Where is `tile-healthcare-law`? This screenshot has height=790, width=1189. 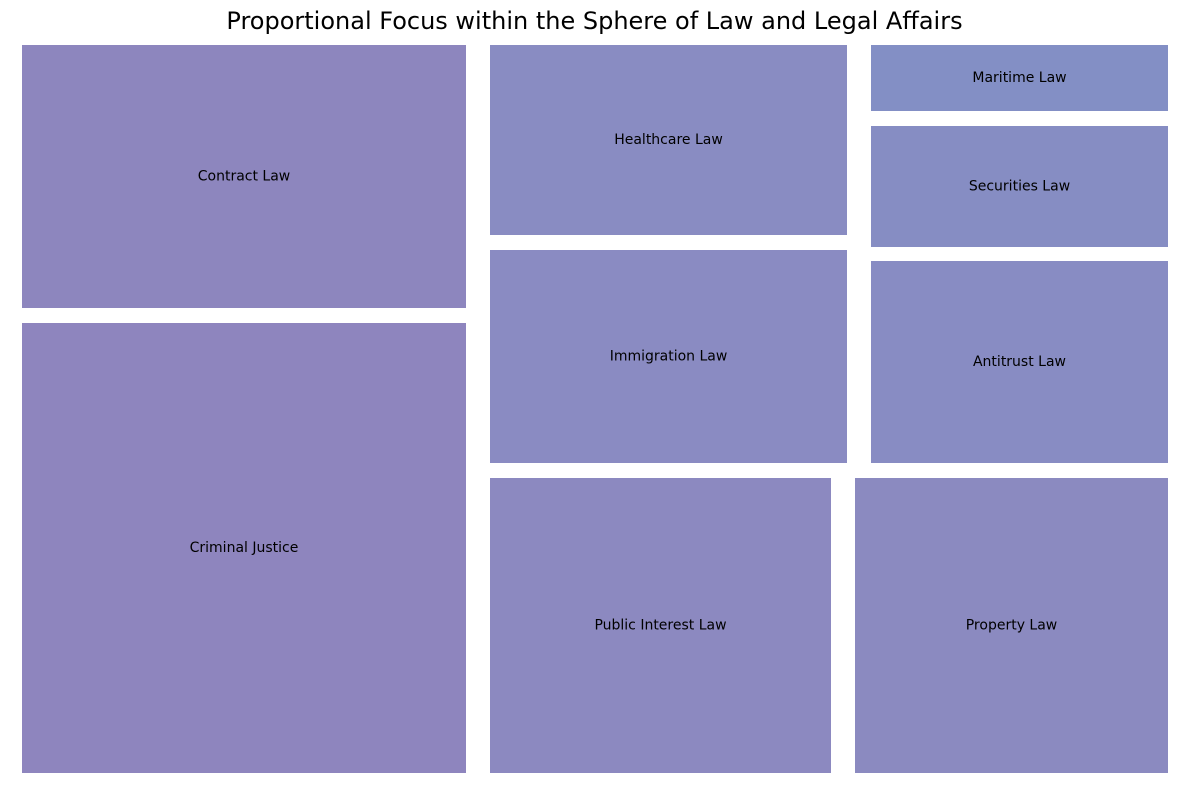 tile-healthcare-law is located at coordinates (668, 140).